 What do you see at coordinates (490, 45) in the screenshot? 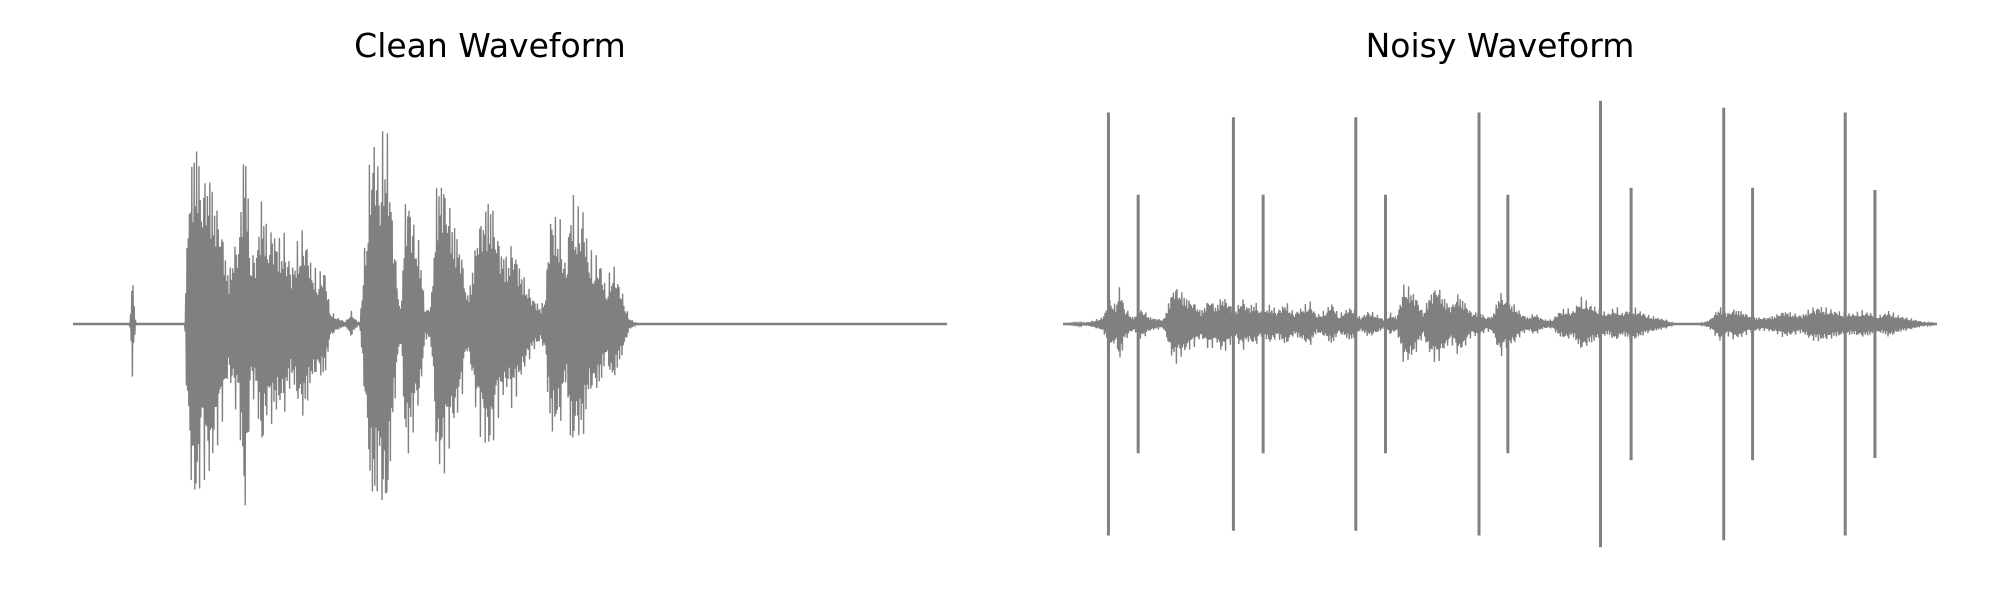
I see `clean-waveform-title: Clean Waveform` at bounding box center [490, 45].